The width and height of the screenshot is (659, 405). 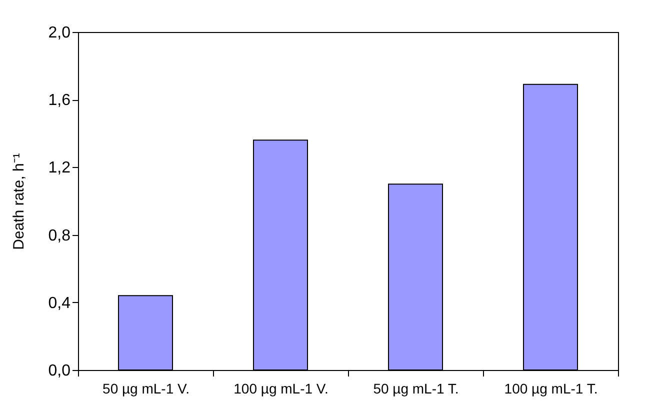 I want to click on x-tick-label: 100 µg mL-1 V., so click(x=281, y=388).